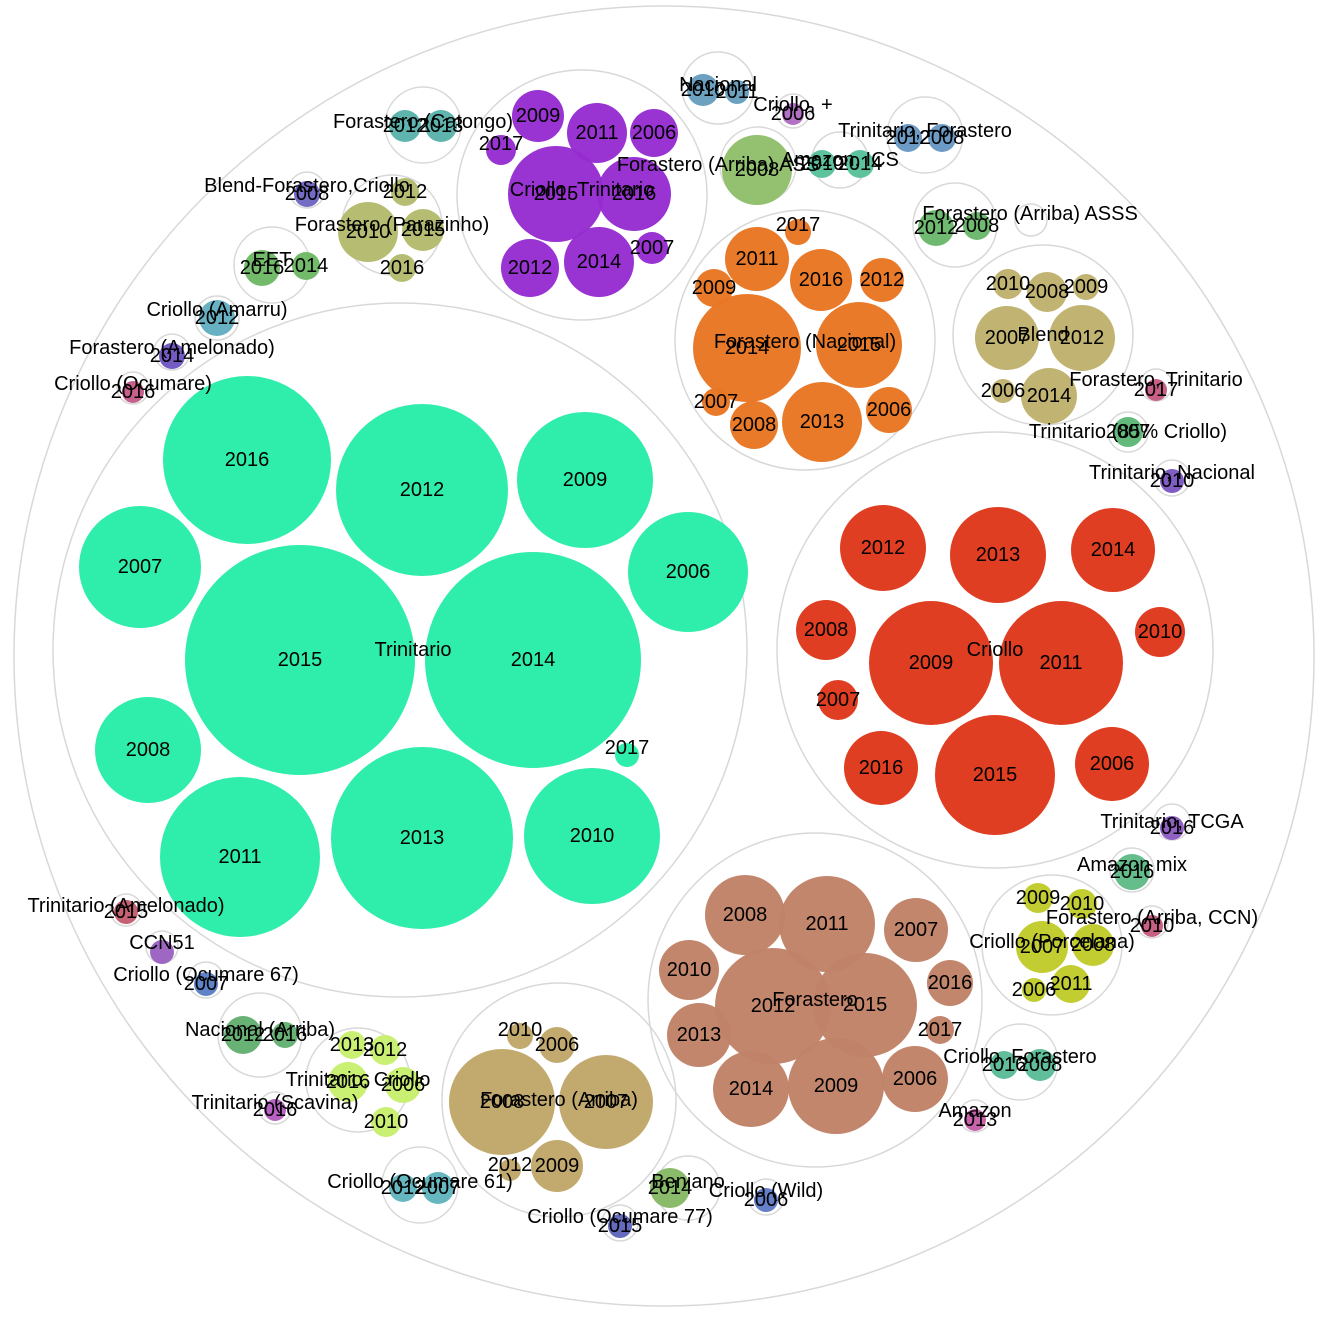 This screenshot has height=1317, width=1328. I want to click on bubble-criollo-trinitario-2015, so click(556, 194).